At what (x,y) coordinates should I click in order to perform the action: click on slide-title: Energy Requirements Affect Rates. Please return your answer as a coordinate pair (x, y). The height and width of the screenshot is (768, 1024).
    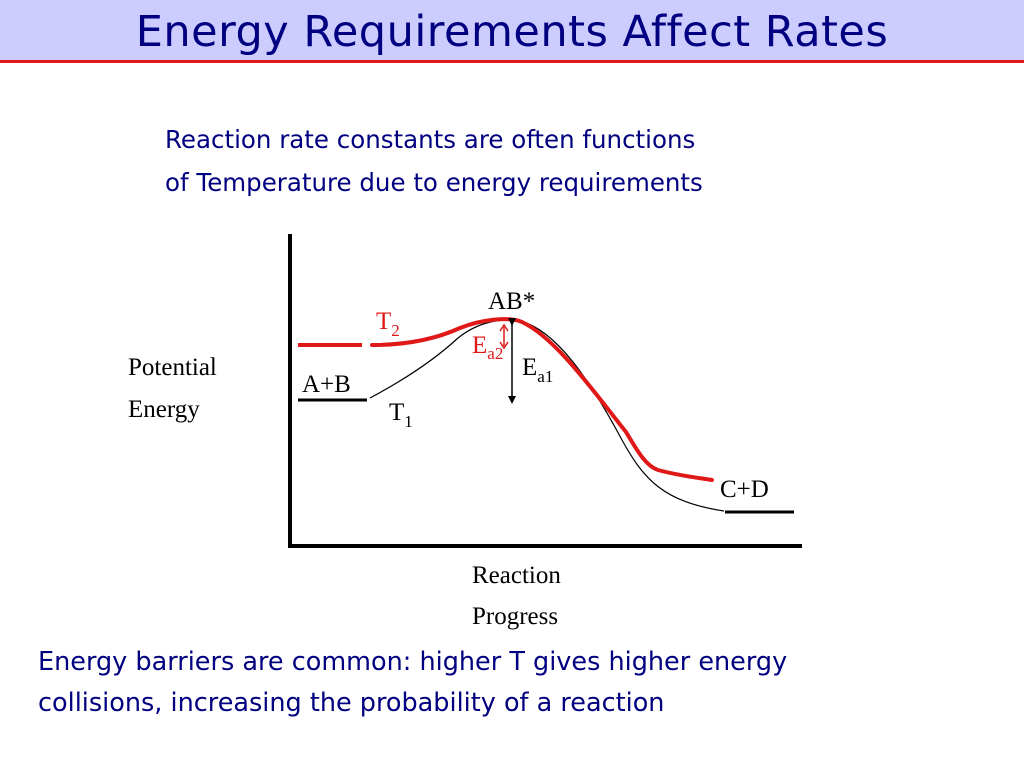
    Looking at the image, I should click on (512, 32).